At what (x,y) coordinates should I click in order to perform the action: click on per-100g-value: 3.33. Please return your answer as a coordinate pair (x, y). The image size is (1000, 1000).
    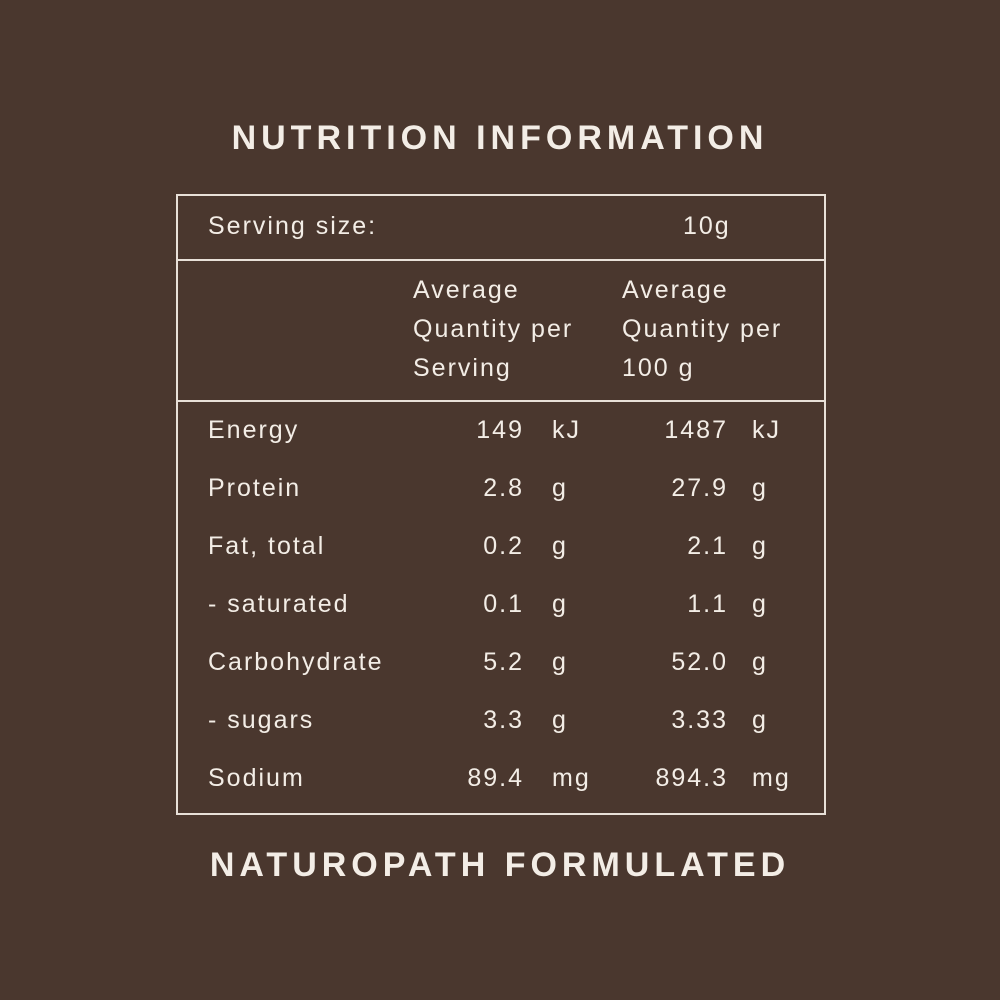
    Looking at the image, I should click on (699, 720).